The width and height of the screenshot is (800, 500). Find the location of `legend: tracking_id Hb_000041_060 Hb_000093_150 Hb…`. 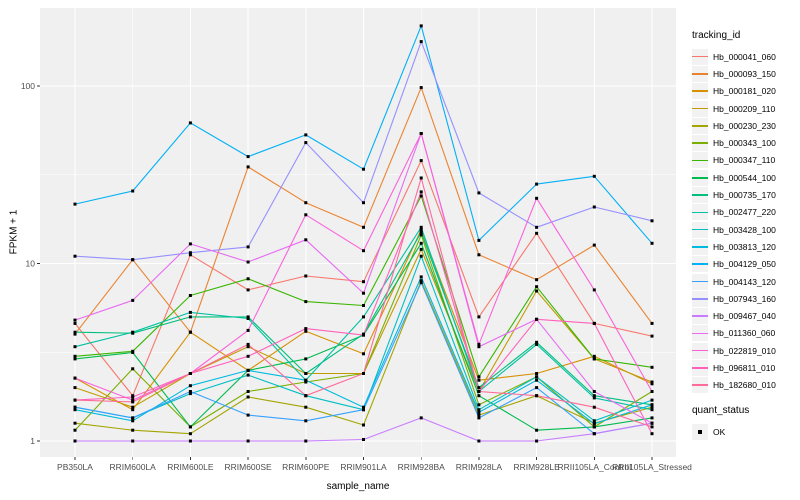

legend: tracking_id Hb_000041_060 Hb_000093_150 Hb… is located at coordinates (746, 235).